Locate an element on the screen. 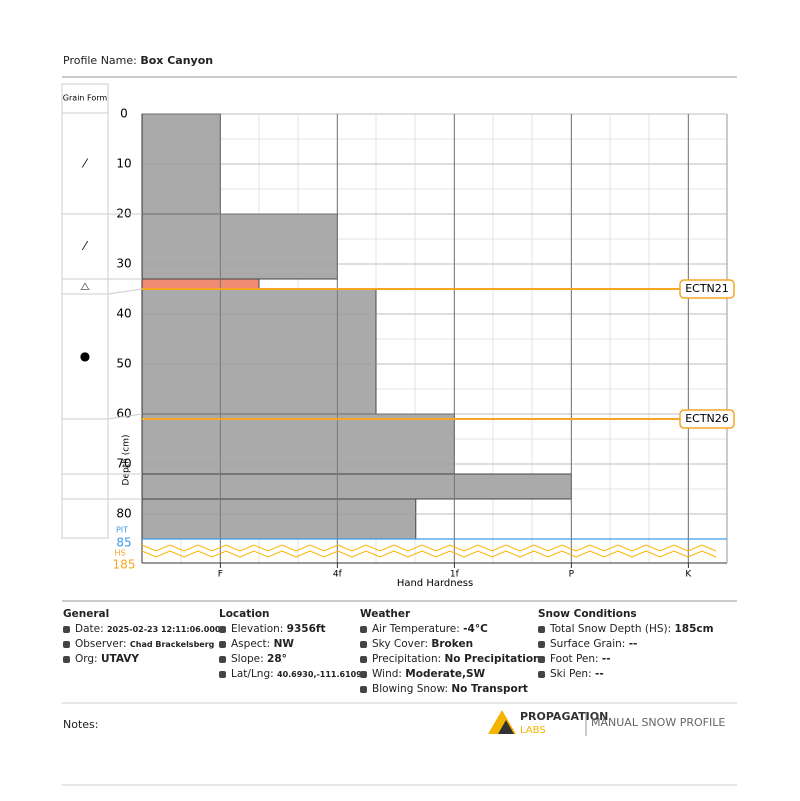 Image resolution: width=800 pixels, height=801 pixels. info-row: Org: UTAVY is located at coordinates (141, 659).